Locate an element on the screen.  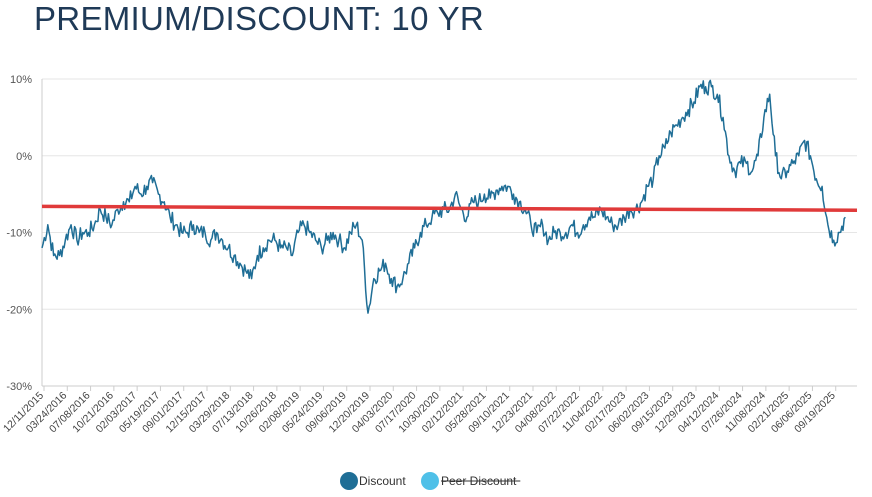
page-title: PREMIUM/DISCOUNT: 10 YR is located at coordinates (259, 18).